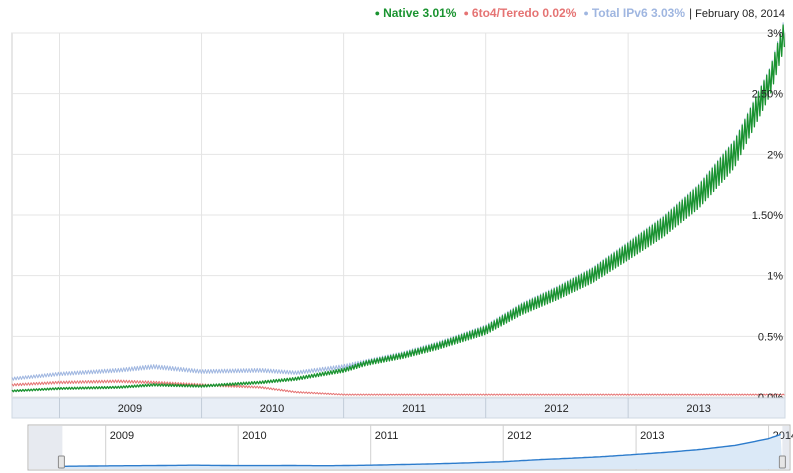 The width and height of the screenshot is (793, 473). Describe the element at coordinates (740, 14) in the screenshot. I see `legend-date: February 08, 2014` at that location.